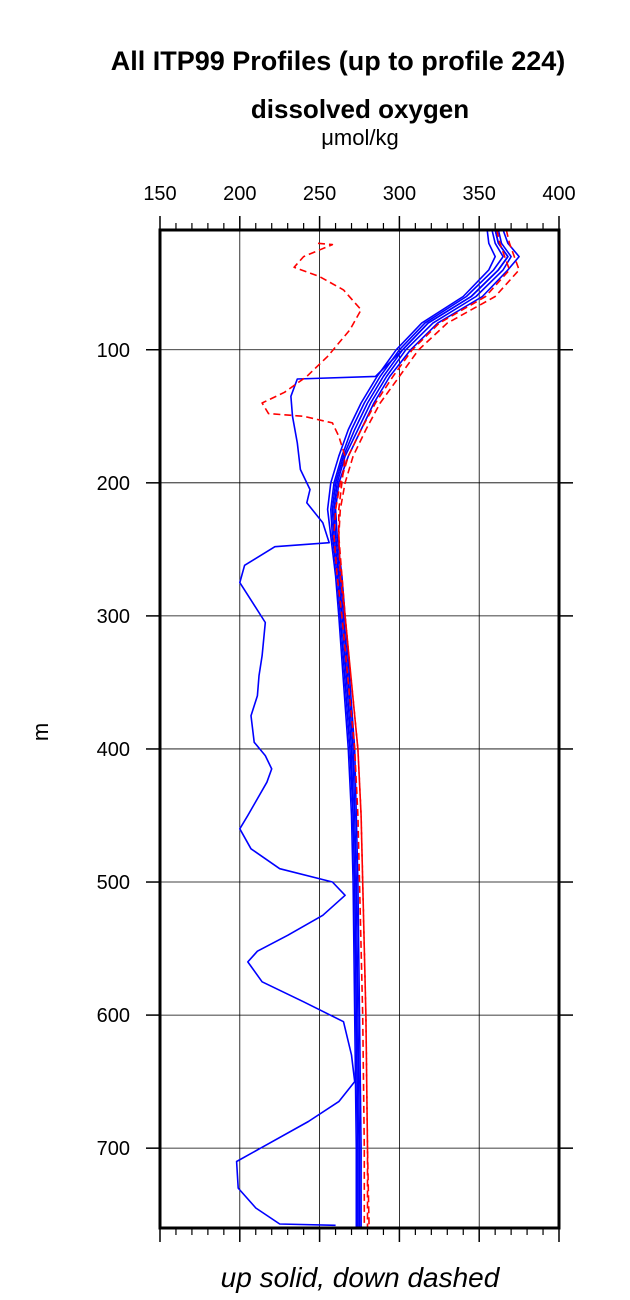  I want to click on chart-title: All ITP99 Profiles (up to profile 224), so click(338, 61).